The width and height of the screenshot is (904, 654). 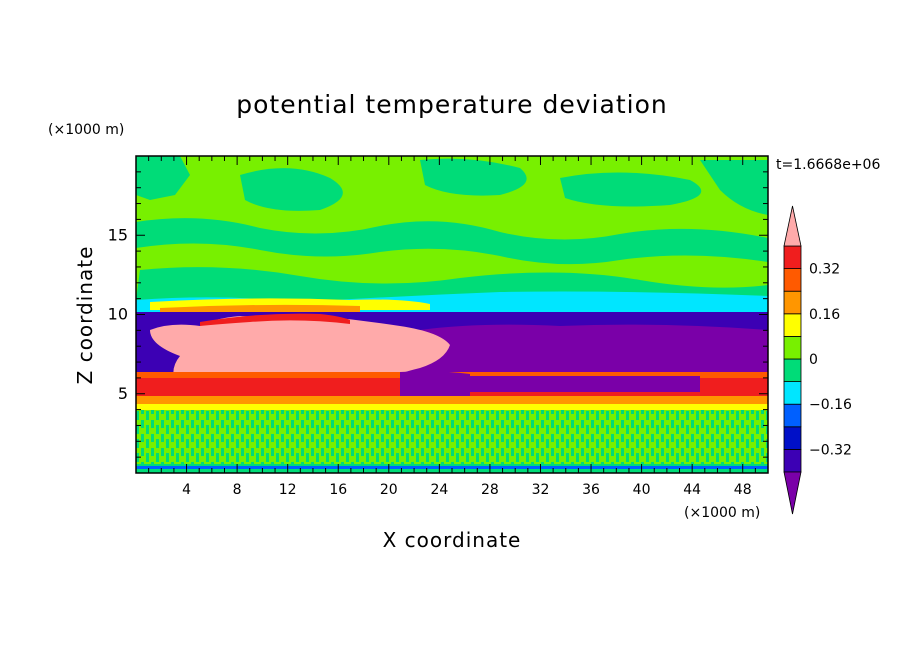 I want to click on z-tick-label: 5, so click(x=123, y=393).